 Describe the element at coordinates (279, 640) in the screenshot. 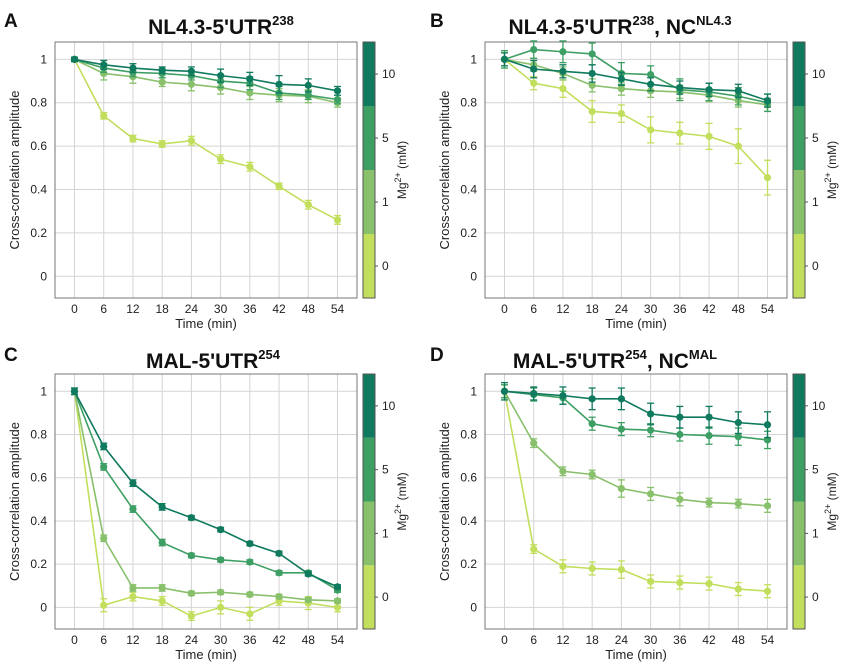

I see `x-tick-label: 42` at that location.